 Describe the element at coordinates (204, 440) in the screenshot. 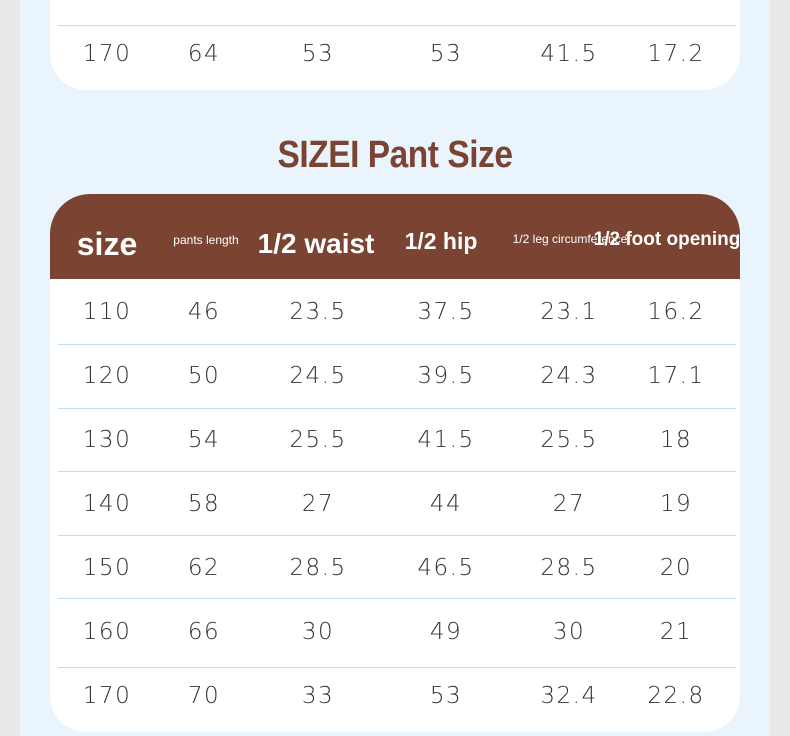

I see `table-cell: 54` at that location.